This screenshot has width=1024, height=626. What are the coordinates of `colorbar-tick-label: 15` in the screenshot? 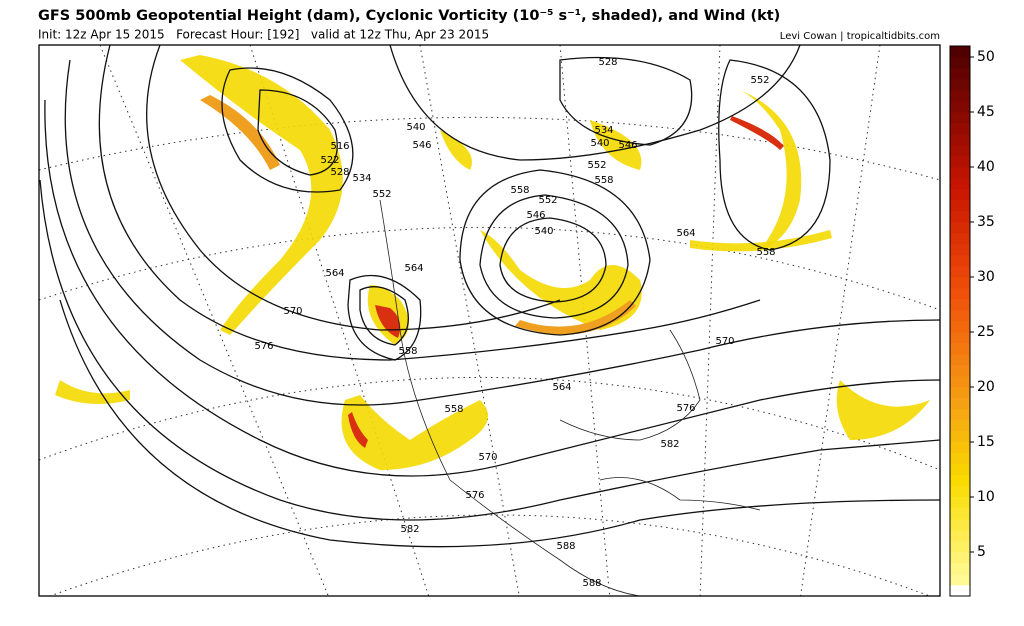 It's located at (986, 442).